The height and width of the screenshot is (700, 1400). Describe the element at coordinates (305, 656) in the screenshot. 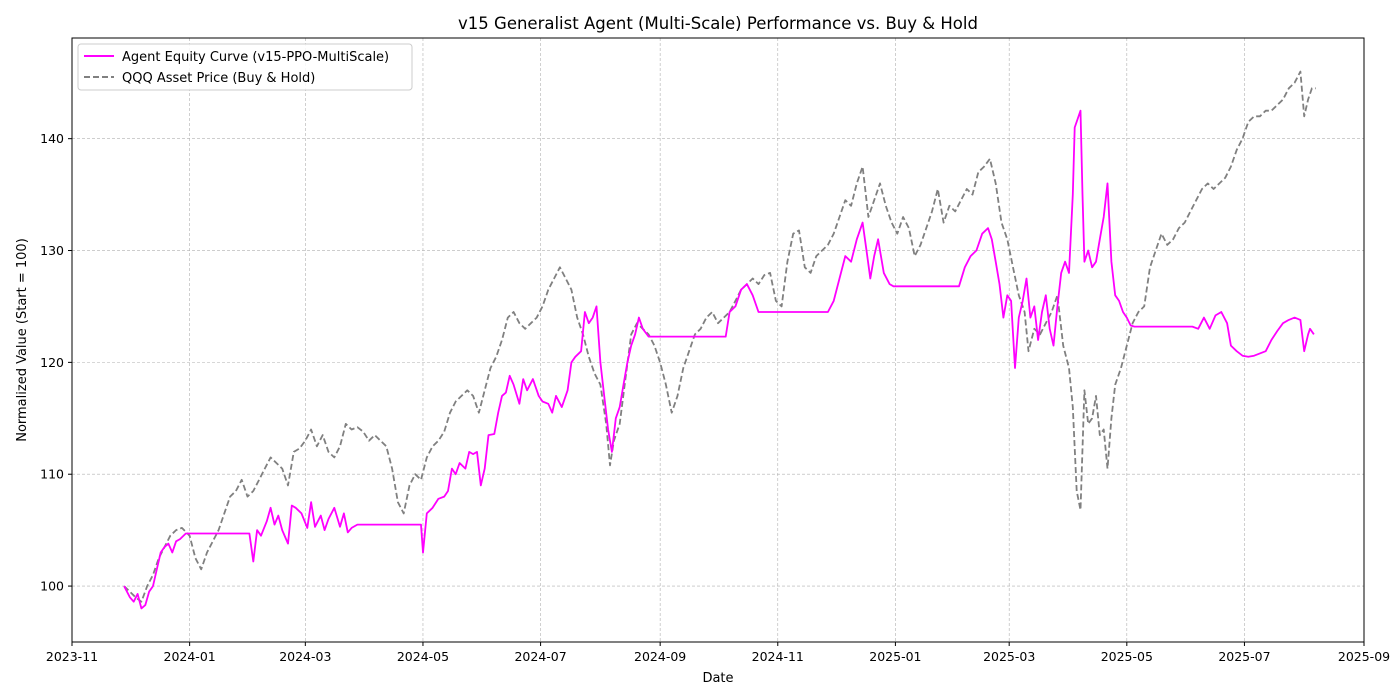

I see `x-tick-label: 2024-03` at that location.